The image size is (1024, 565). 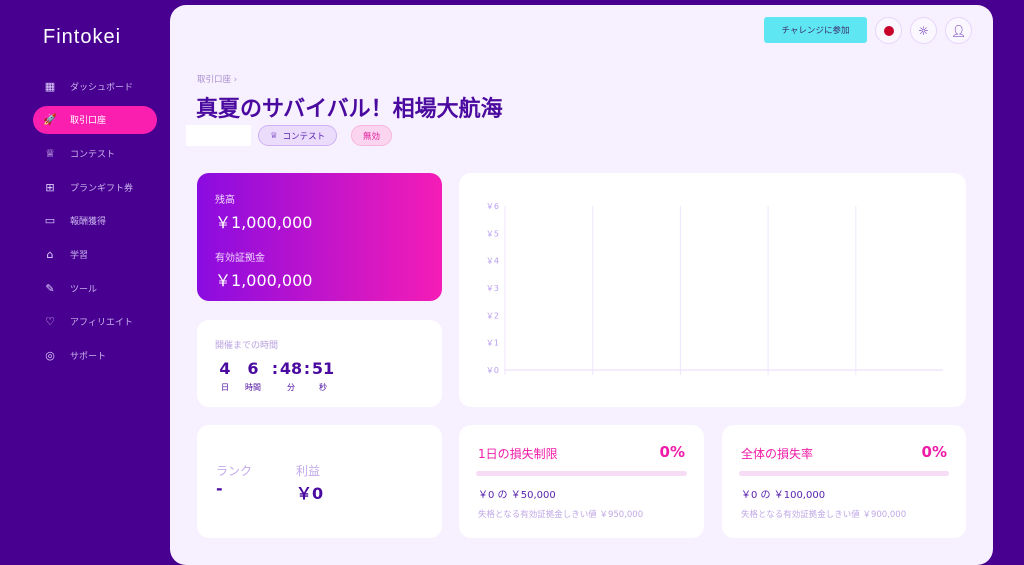 What do you see at coordinates (291, 387) in the screenshot?
I see `minutes-unit: 分` at bounding box center [291, 387].